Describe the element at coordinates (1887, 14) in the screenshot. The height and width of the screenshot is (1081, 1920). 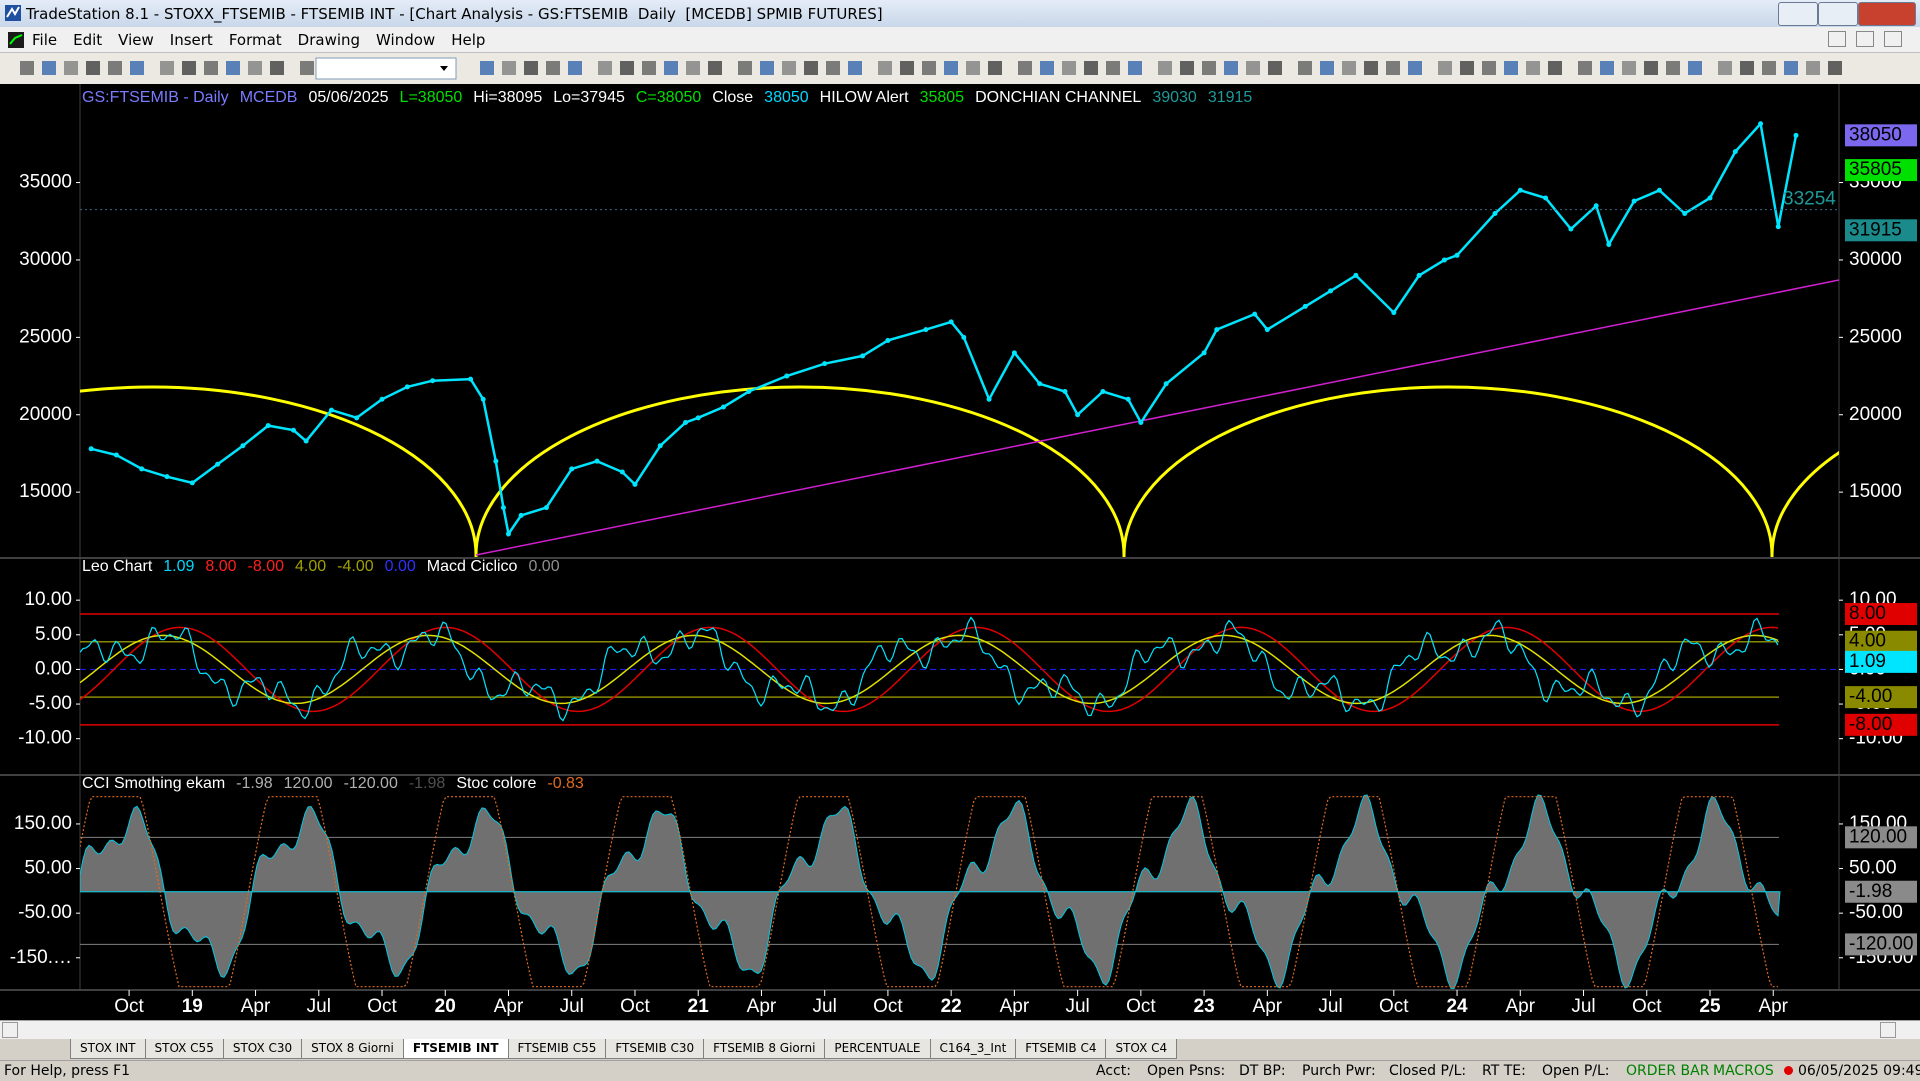
I see `close-button` at that location.